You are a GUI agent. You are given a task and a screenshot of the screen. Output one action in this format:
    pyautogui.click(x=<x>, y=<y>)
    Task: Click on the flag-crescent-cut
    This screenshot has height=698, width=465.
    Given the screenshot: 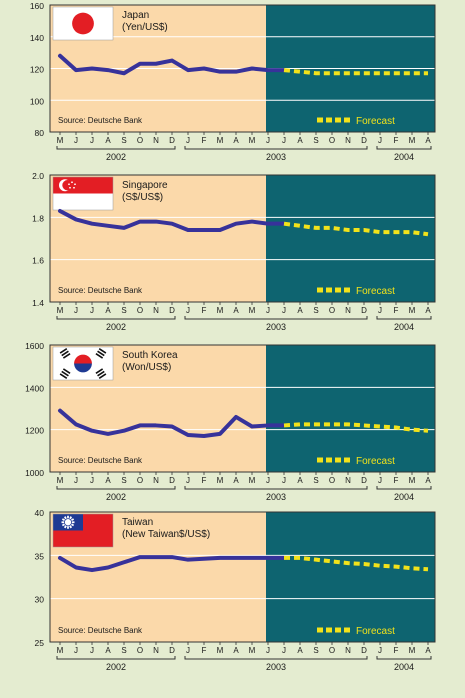 What is the action you would take?
    pyautogui.click(x=67, y=185)
    